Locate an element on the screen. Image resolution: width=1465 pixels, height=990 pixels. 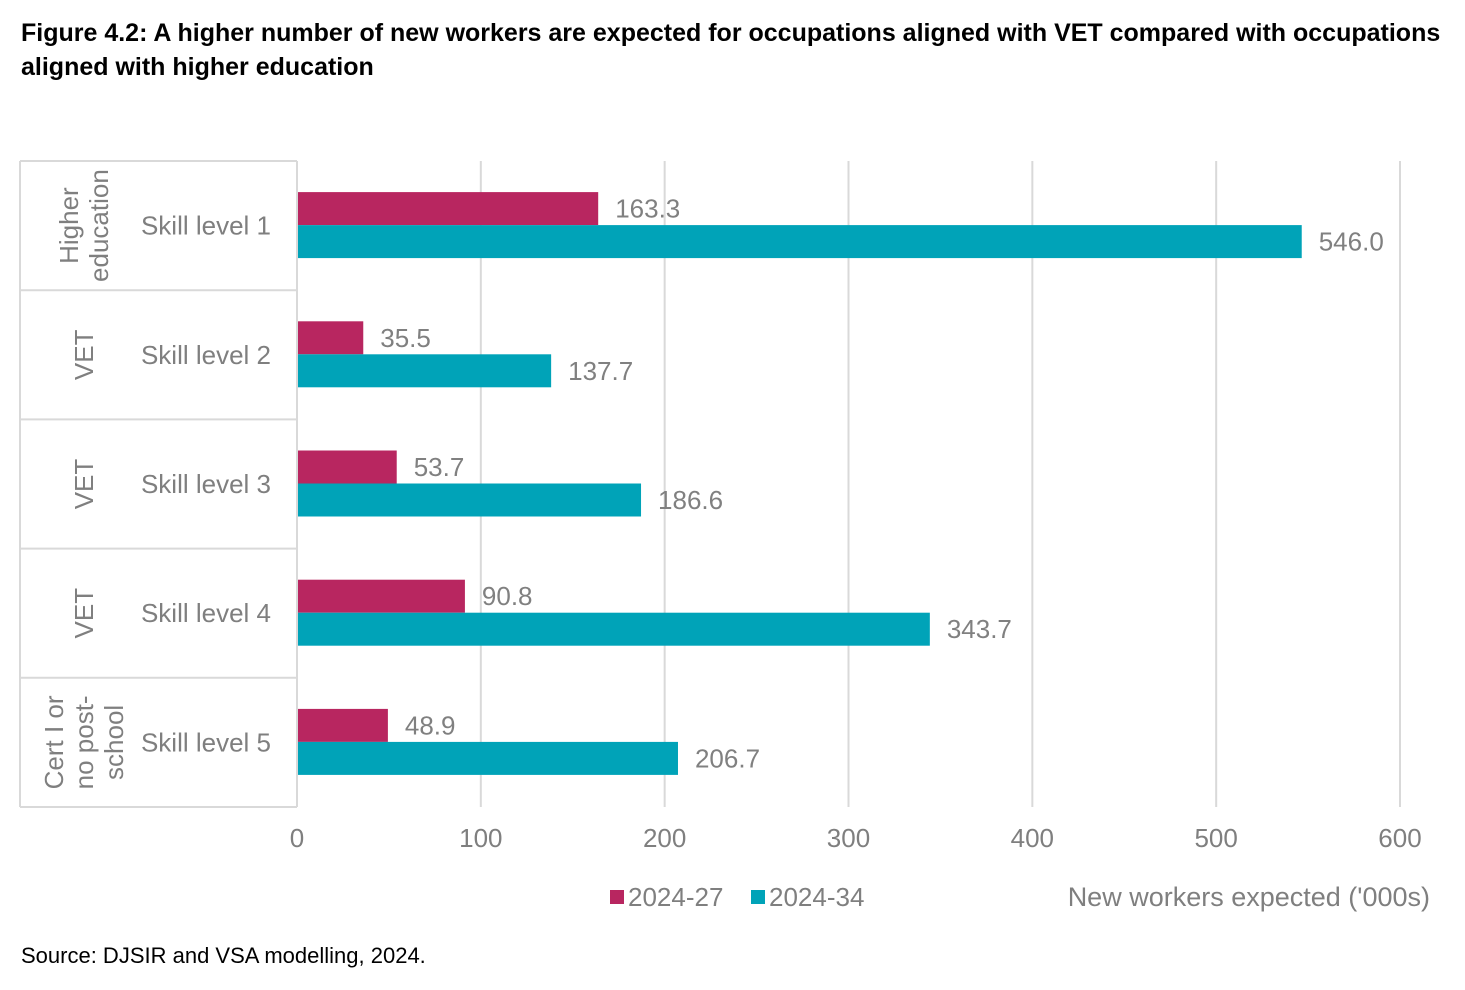
source-note: Source: DJSIR and VSA modelling, 2024. is located at coordinates (223, 955).